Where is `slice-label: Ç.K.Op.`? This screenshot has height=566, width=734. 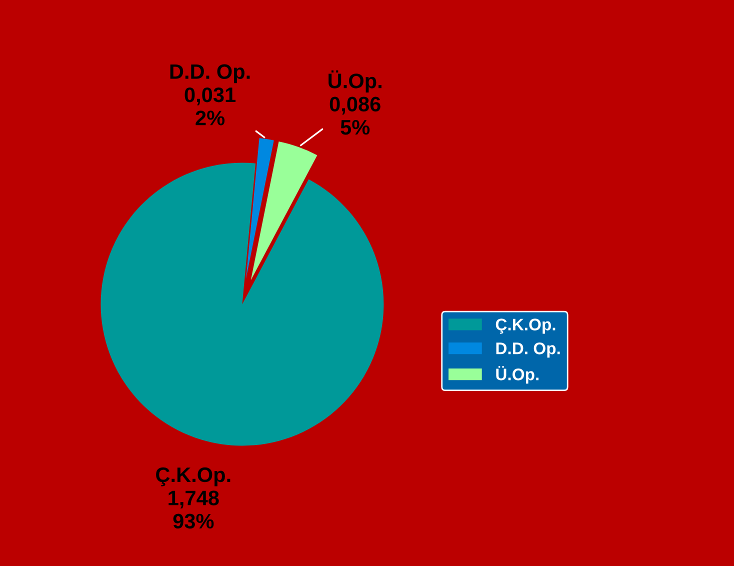 slice-label: Ç.K.Op. is located at coordinates (193, 476).